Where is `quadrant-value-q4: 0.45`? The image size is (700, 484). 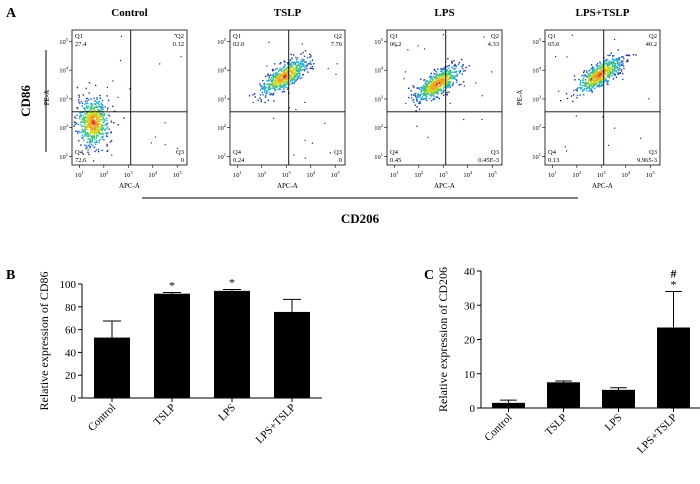
quadrant-value-q4: 0.45 is located at coordinates (395, 160).